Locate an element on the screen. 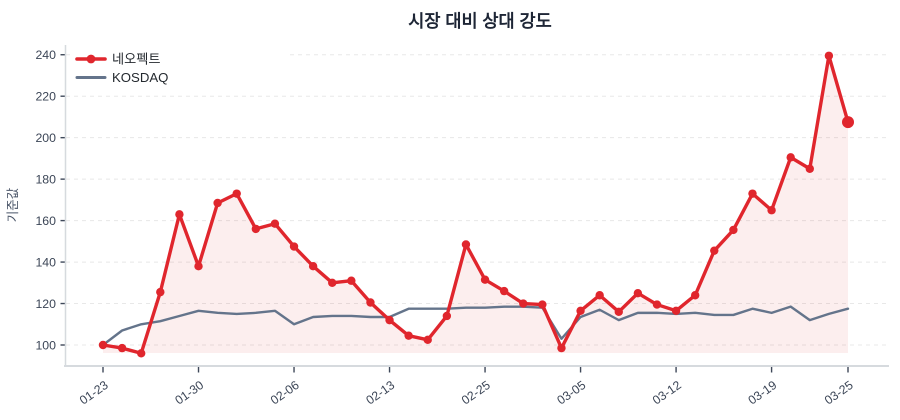 The width and height of the screenshot is (900, 420). y-tick-label: 180 is located at coordinates (45, 179).